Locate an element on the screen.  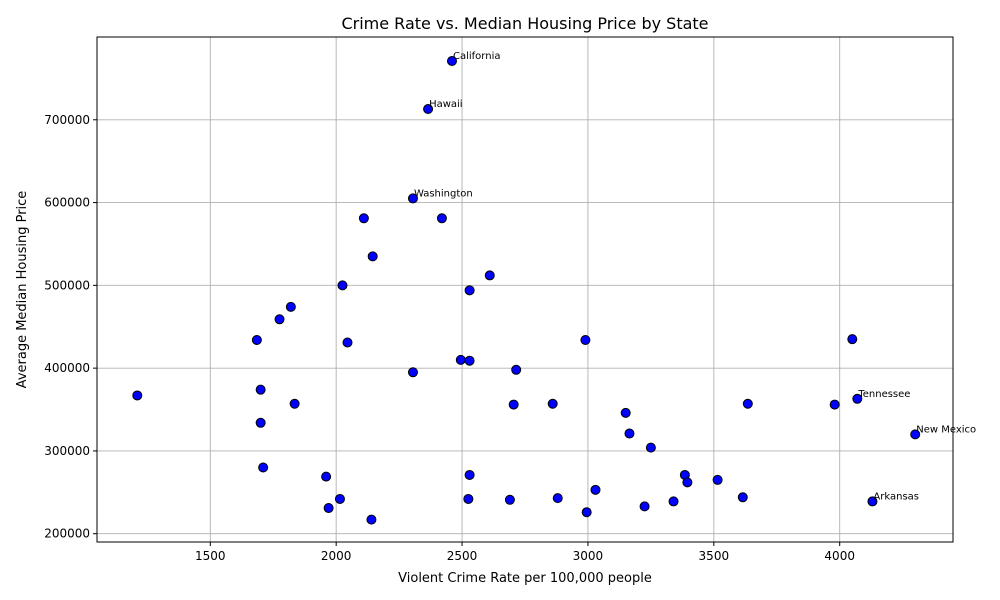
point-annotation: New Mexico is located at coordinates (946, 429).